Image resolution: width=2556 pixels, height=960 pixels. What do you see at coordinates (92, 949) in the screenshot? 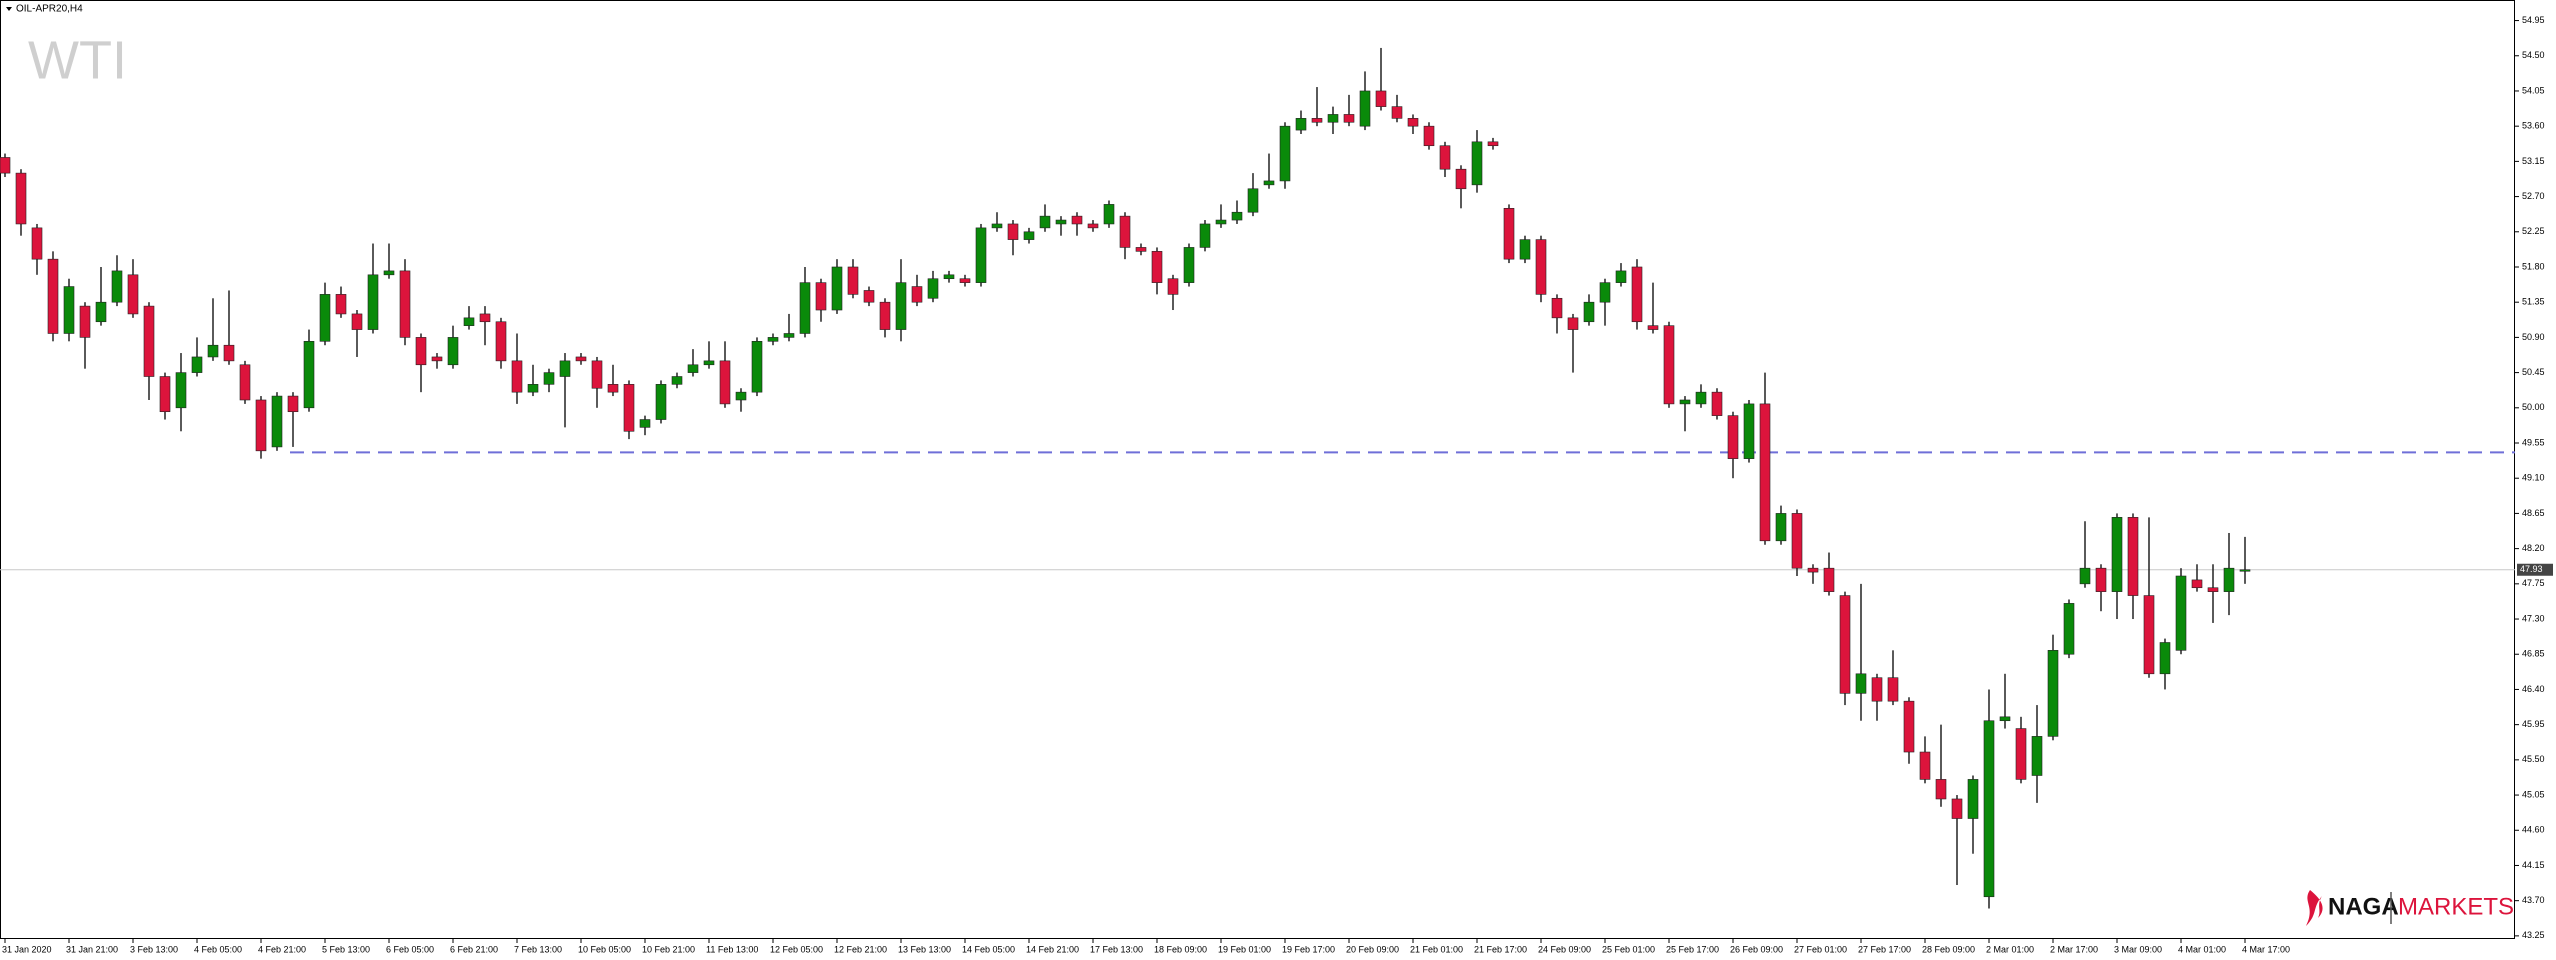
I see `x-tick-label: 31 Jan 21:00` at bounding box center [92, 949].